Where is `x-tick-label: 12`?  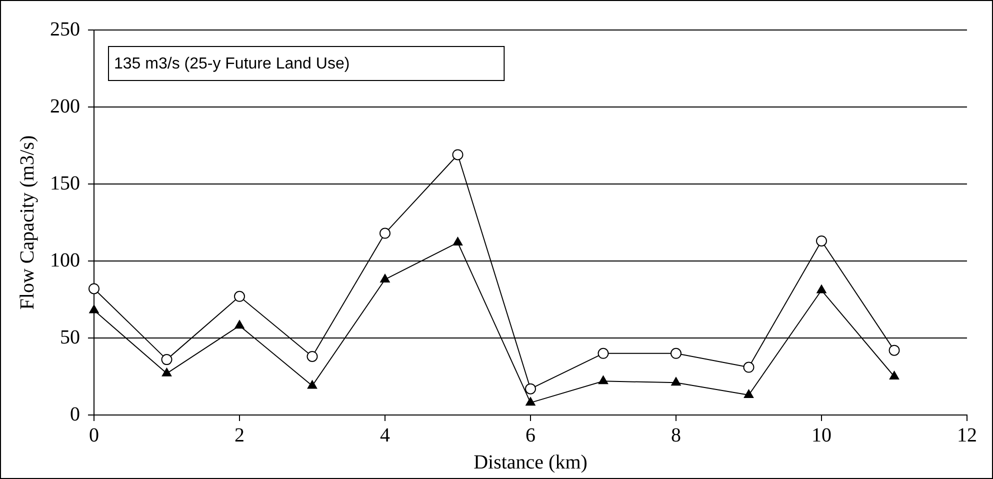
x-tick-label: 12 is located at coordinates (967, 435).